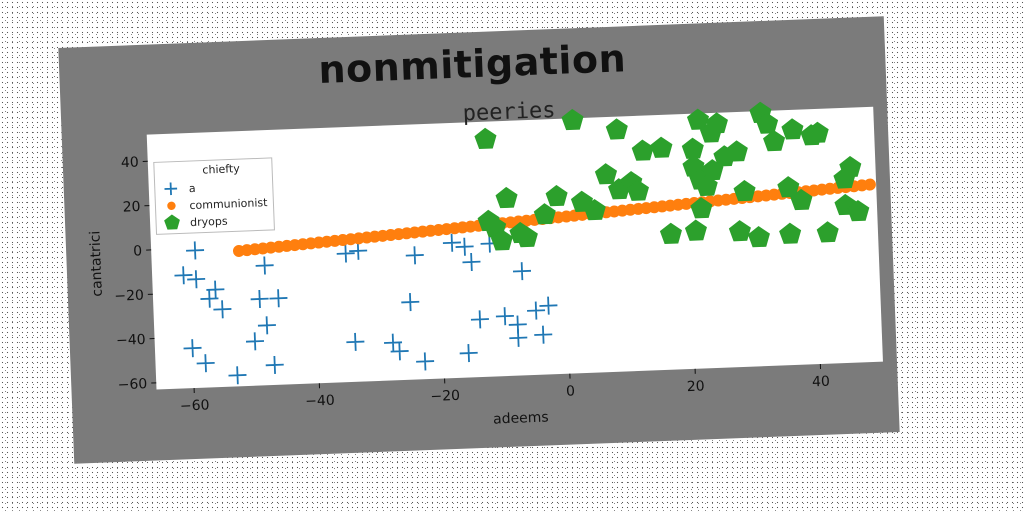 The height and width of the screenshot is (512, 1024). I want to click on legend-box, so click(214, 196).